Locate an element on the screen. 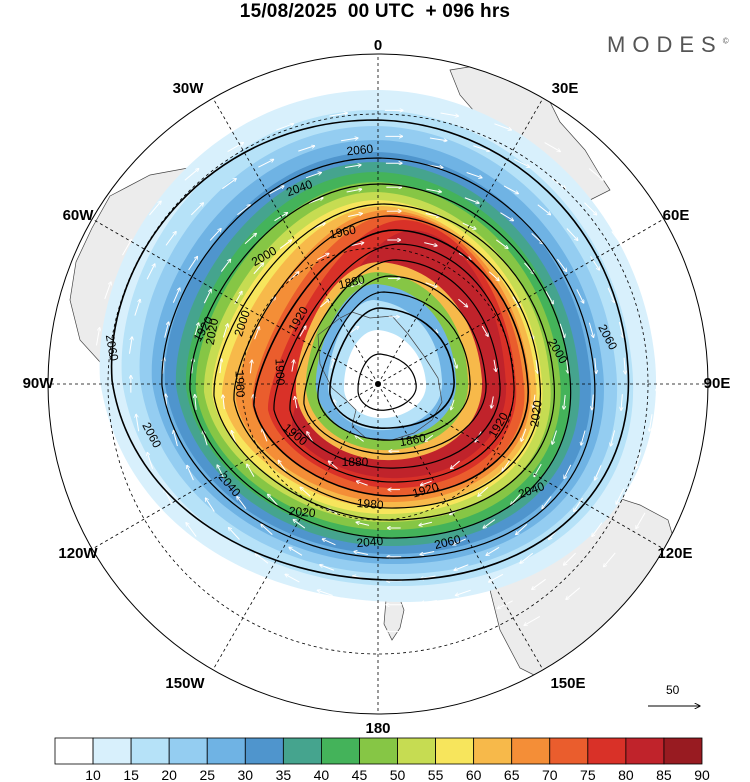 The height and width of the screenshot is (782, 750). reference-vector: 50 is located at coordinates (674, 694).